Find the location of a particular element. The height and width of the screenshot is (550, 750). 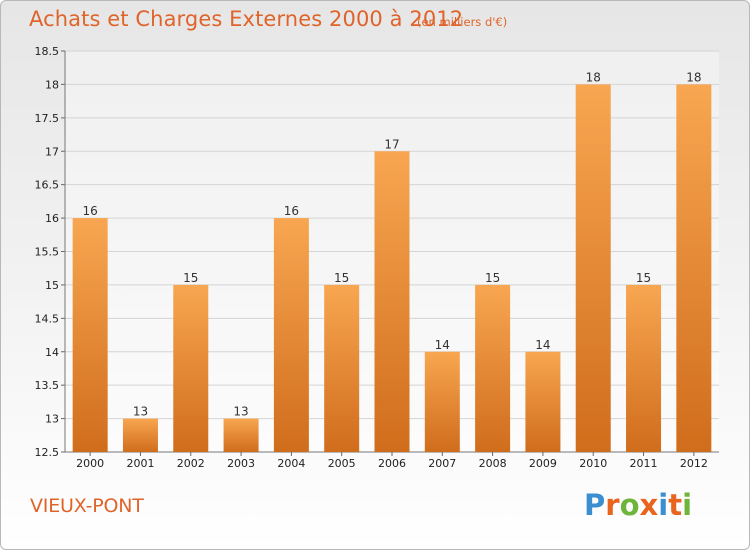

y-tick-label: 15.5 is located at coordinates (47, 252).